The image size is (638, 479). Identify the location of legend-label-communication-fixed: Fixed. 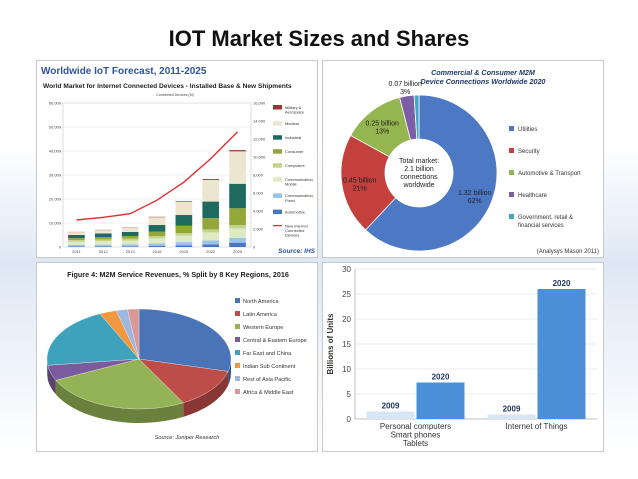
(290, 200).